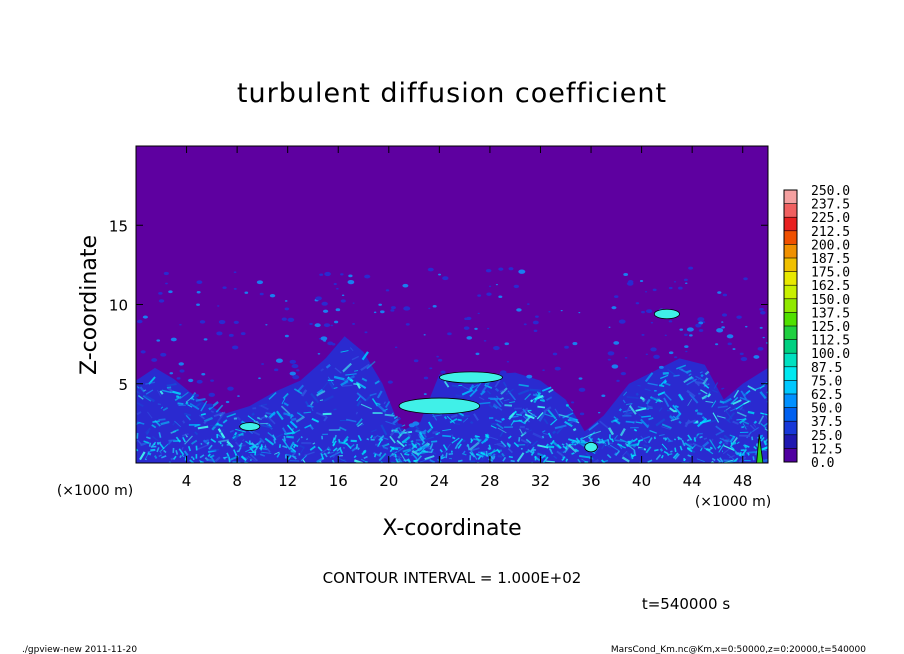 This screenshot has height=654, width=904. Describe the element at coordinates (826, 409) in the screenshot. I see `colorbar-label: 50.0` at that location.